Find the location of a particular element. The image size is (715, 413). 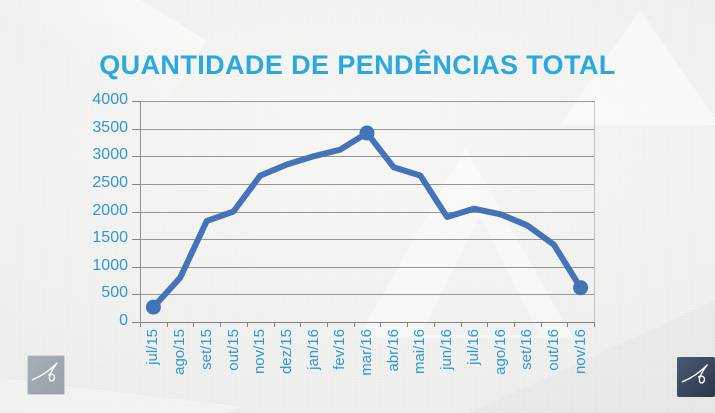

y-axis-tick-label: 3000 is located at coordinates (110, 155).